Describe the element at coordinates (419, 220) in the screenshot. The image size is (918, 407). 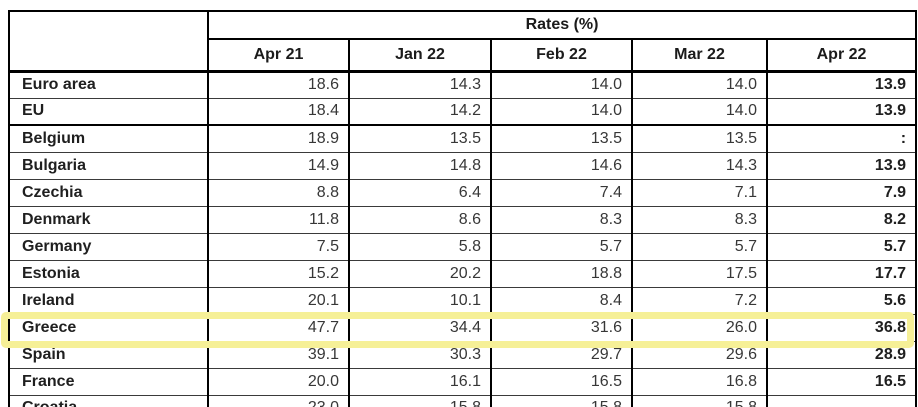
I see `cell: 8.6` at that location.